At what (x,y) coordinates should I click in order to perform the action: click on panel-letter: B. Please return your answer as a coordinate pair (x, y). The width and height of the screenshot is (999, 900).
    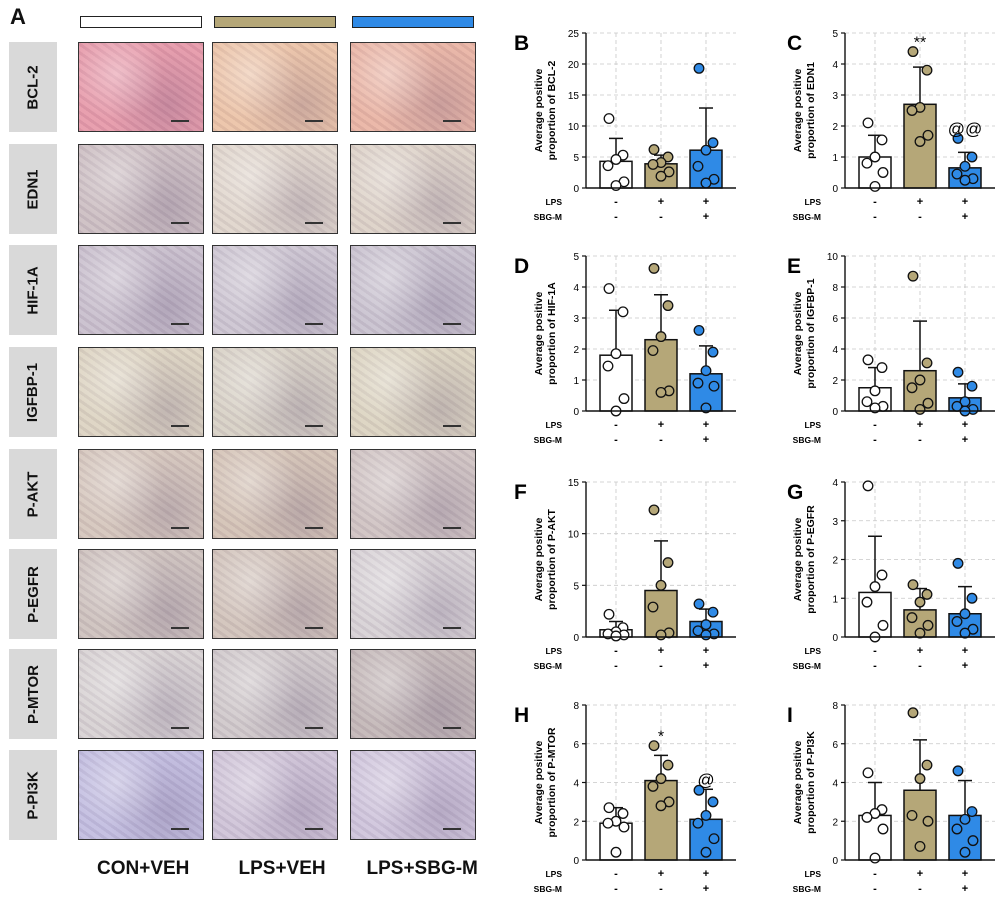
    Looking at the image, I should click on (521, 43).